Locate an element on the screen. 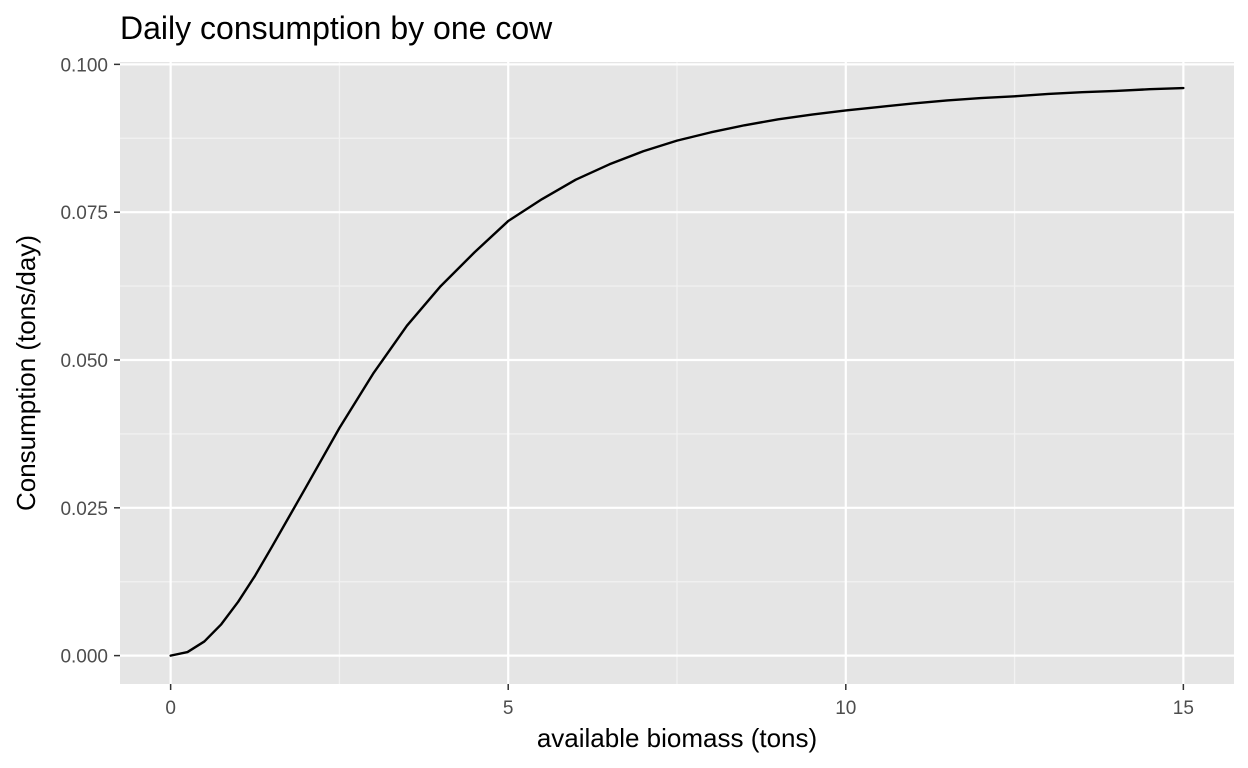 The width and height of the screenshot is (1248, 768). y-axis-title: Consumption (tons/day) is located at coordinates (26, 373).